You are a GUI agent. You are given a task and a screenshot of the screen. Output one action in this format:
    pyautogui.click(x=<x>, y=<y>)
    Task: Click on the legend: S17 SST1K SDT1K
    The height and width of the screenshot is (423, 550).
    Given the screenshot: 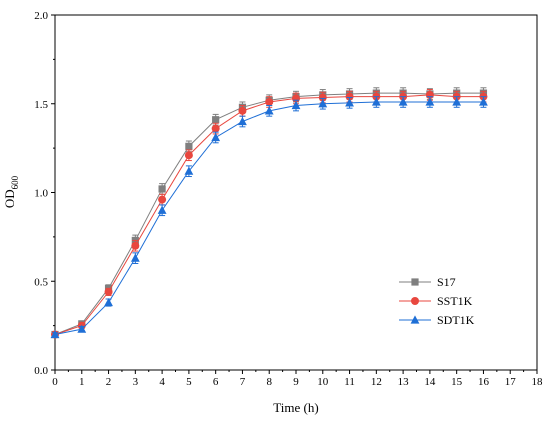 What is the action you would take?
    pyautogui.click(x=437, y=301)
    